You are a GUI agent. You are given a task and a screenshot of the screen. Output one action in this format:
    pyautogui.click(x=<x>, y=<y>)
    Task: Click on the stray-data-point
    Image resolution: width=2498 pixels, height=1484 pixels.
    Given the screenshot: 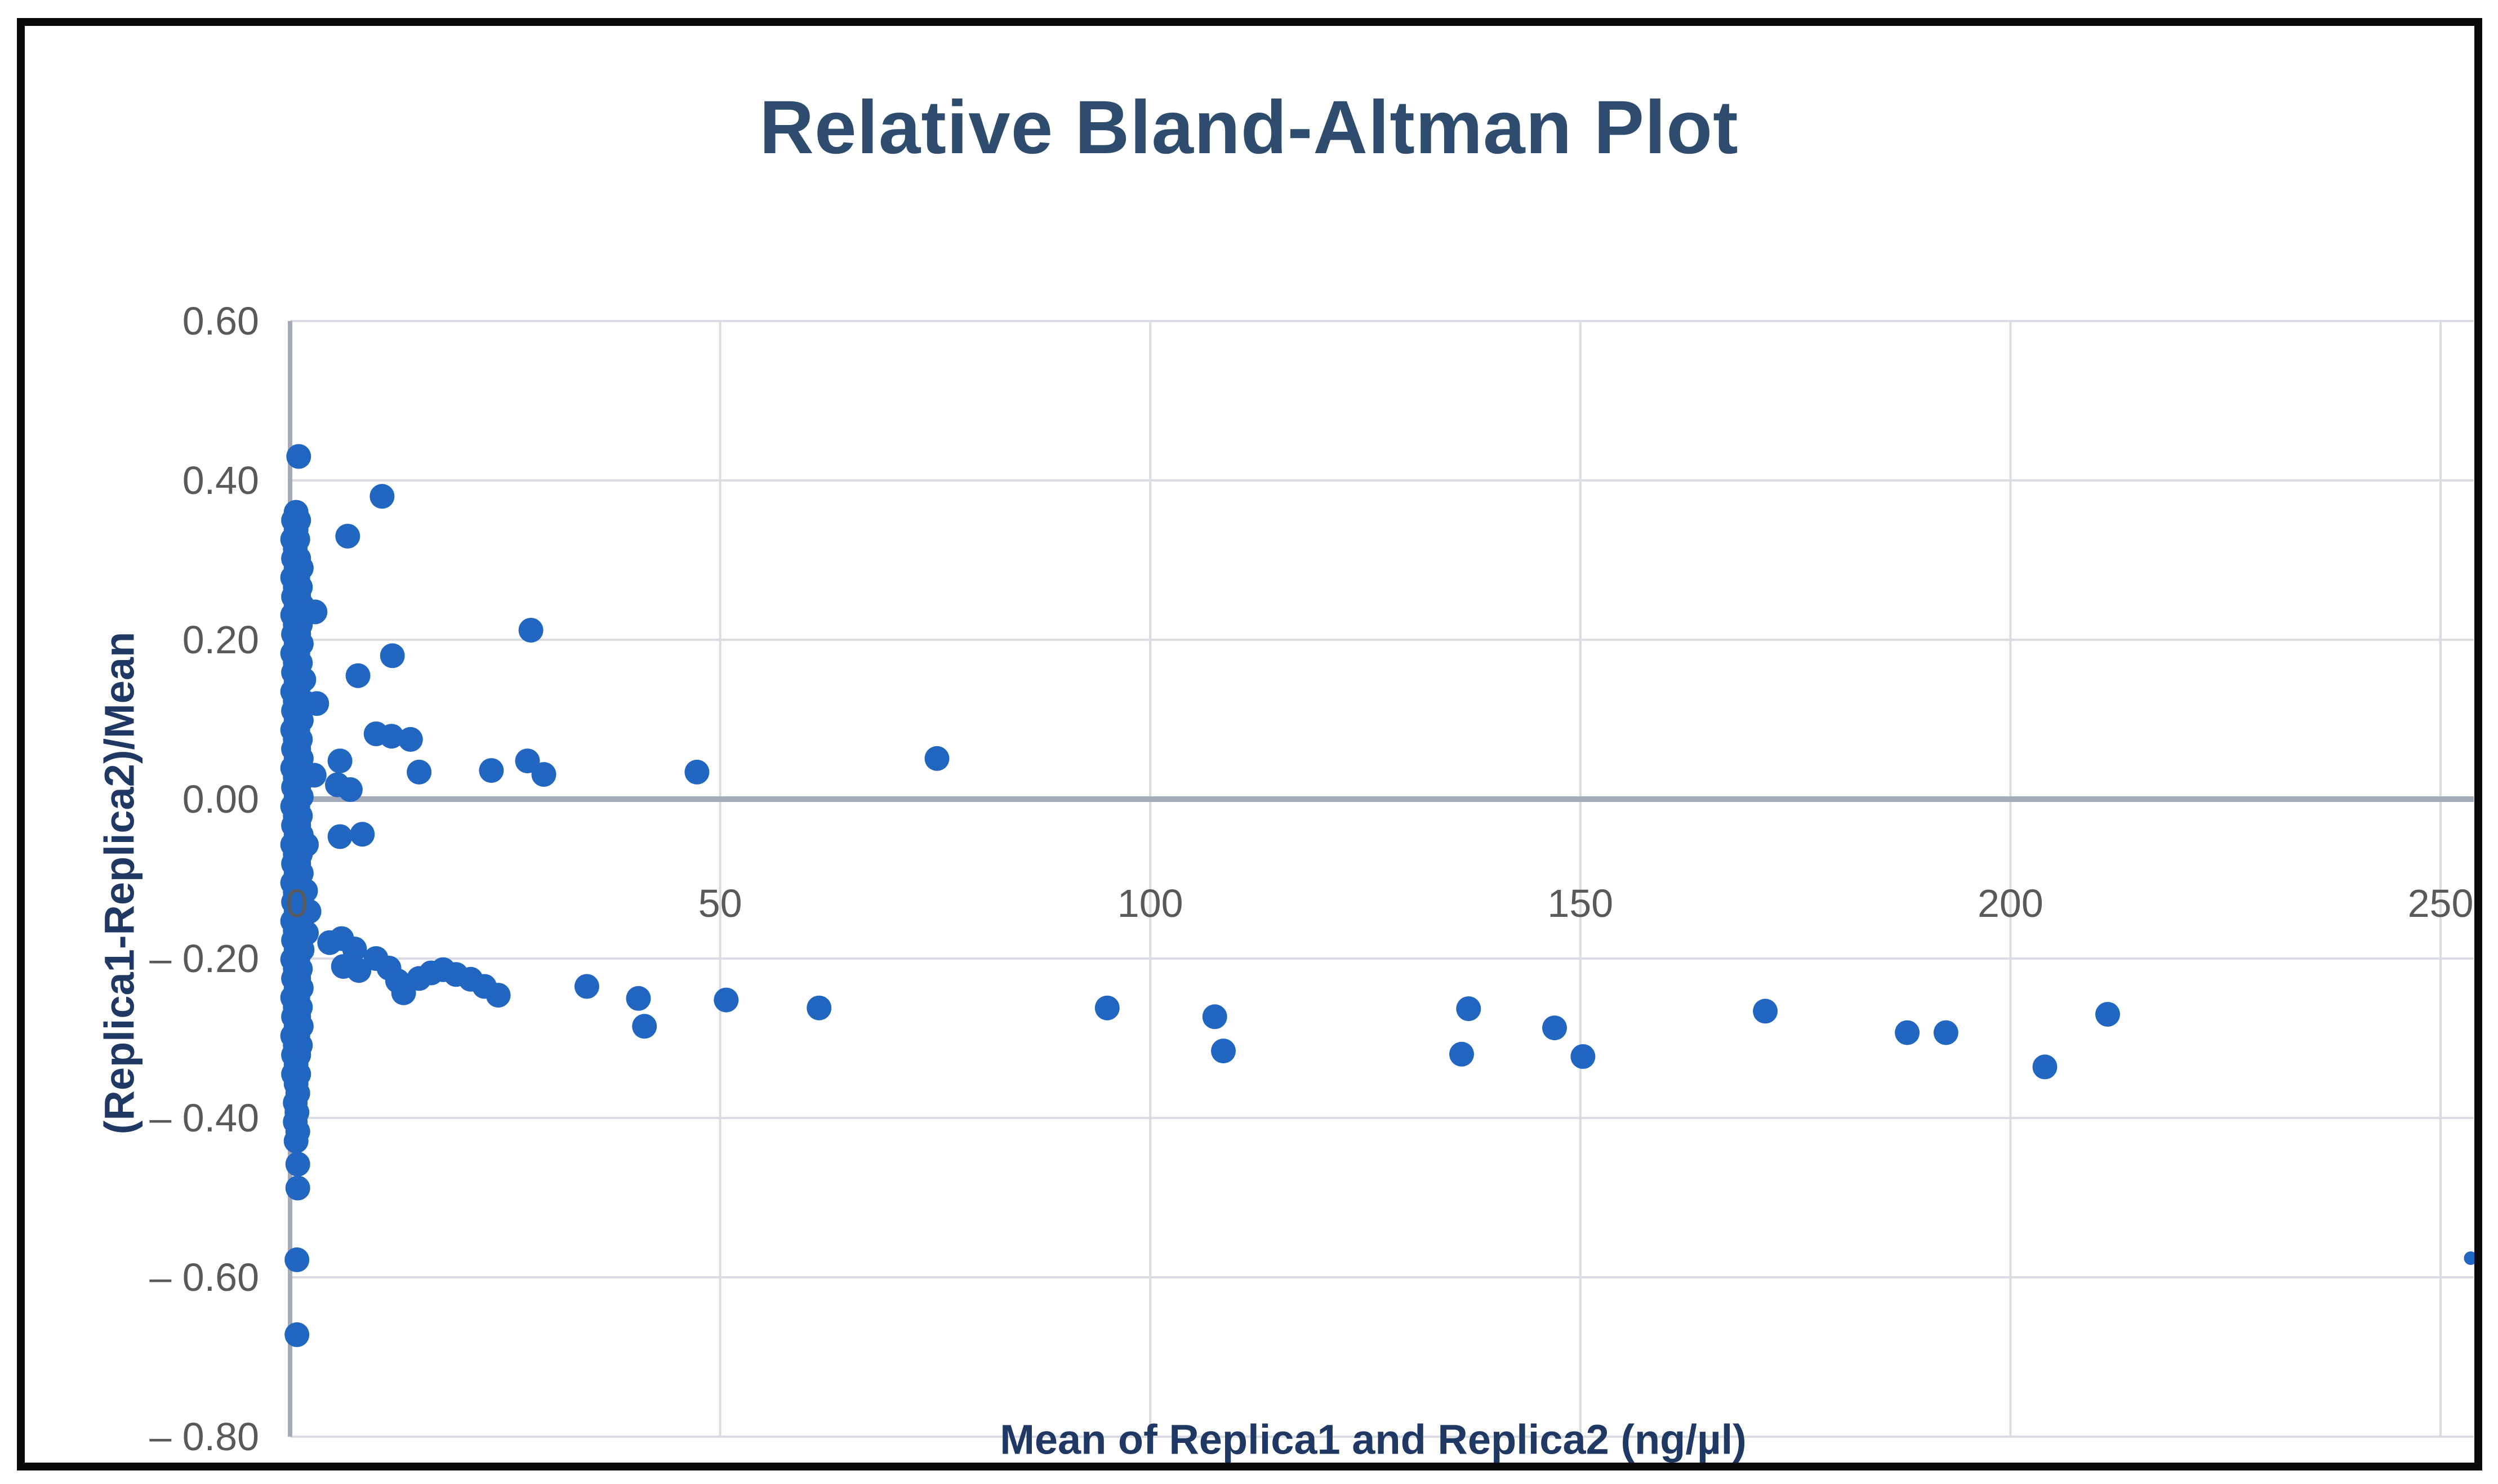 What is the action you would take?
    pyautogui.click(x=2471, y=1258)
    